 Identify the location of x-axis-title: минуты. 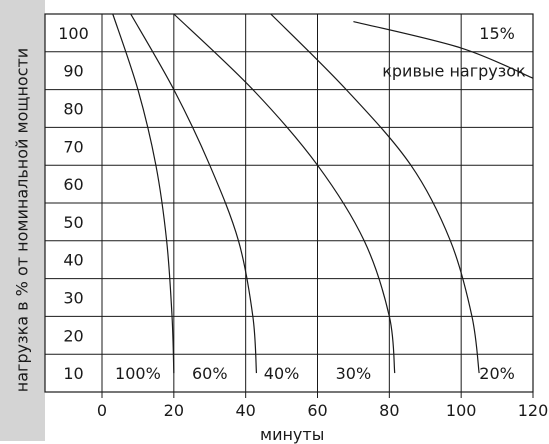
(292, 434).